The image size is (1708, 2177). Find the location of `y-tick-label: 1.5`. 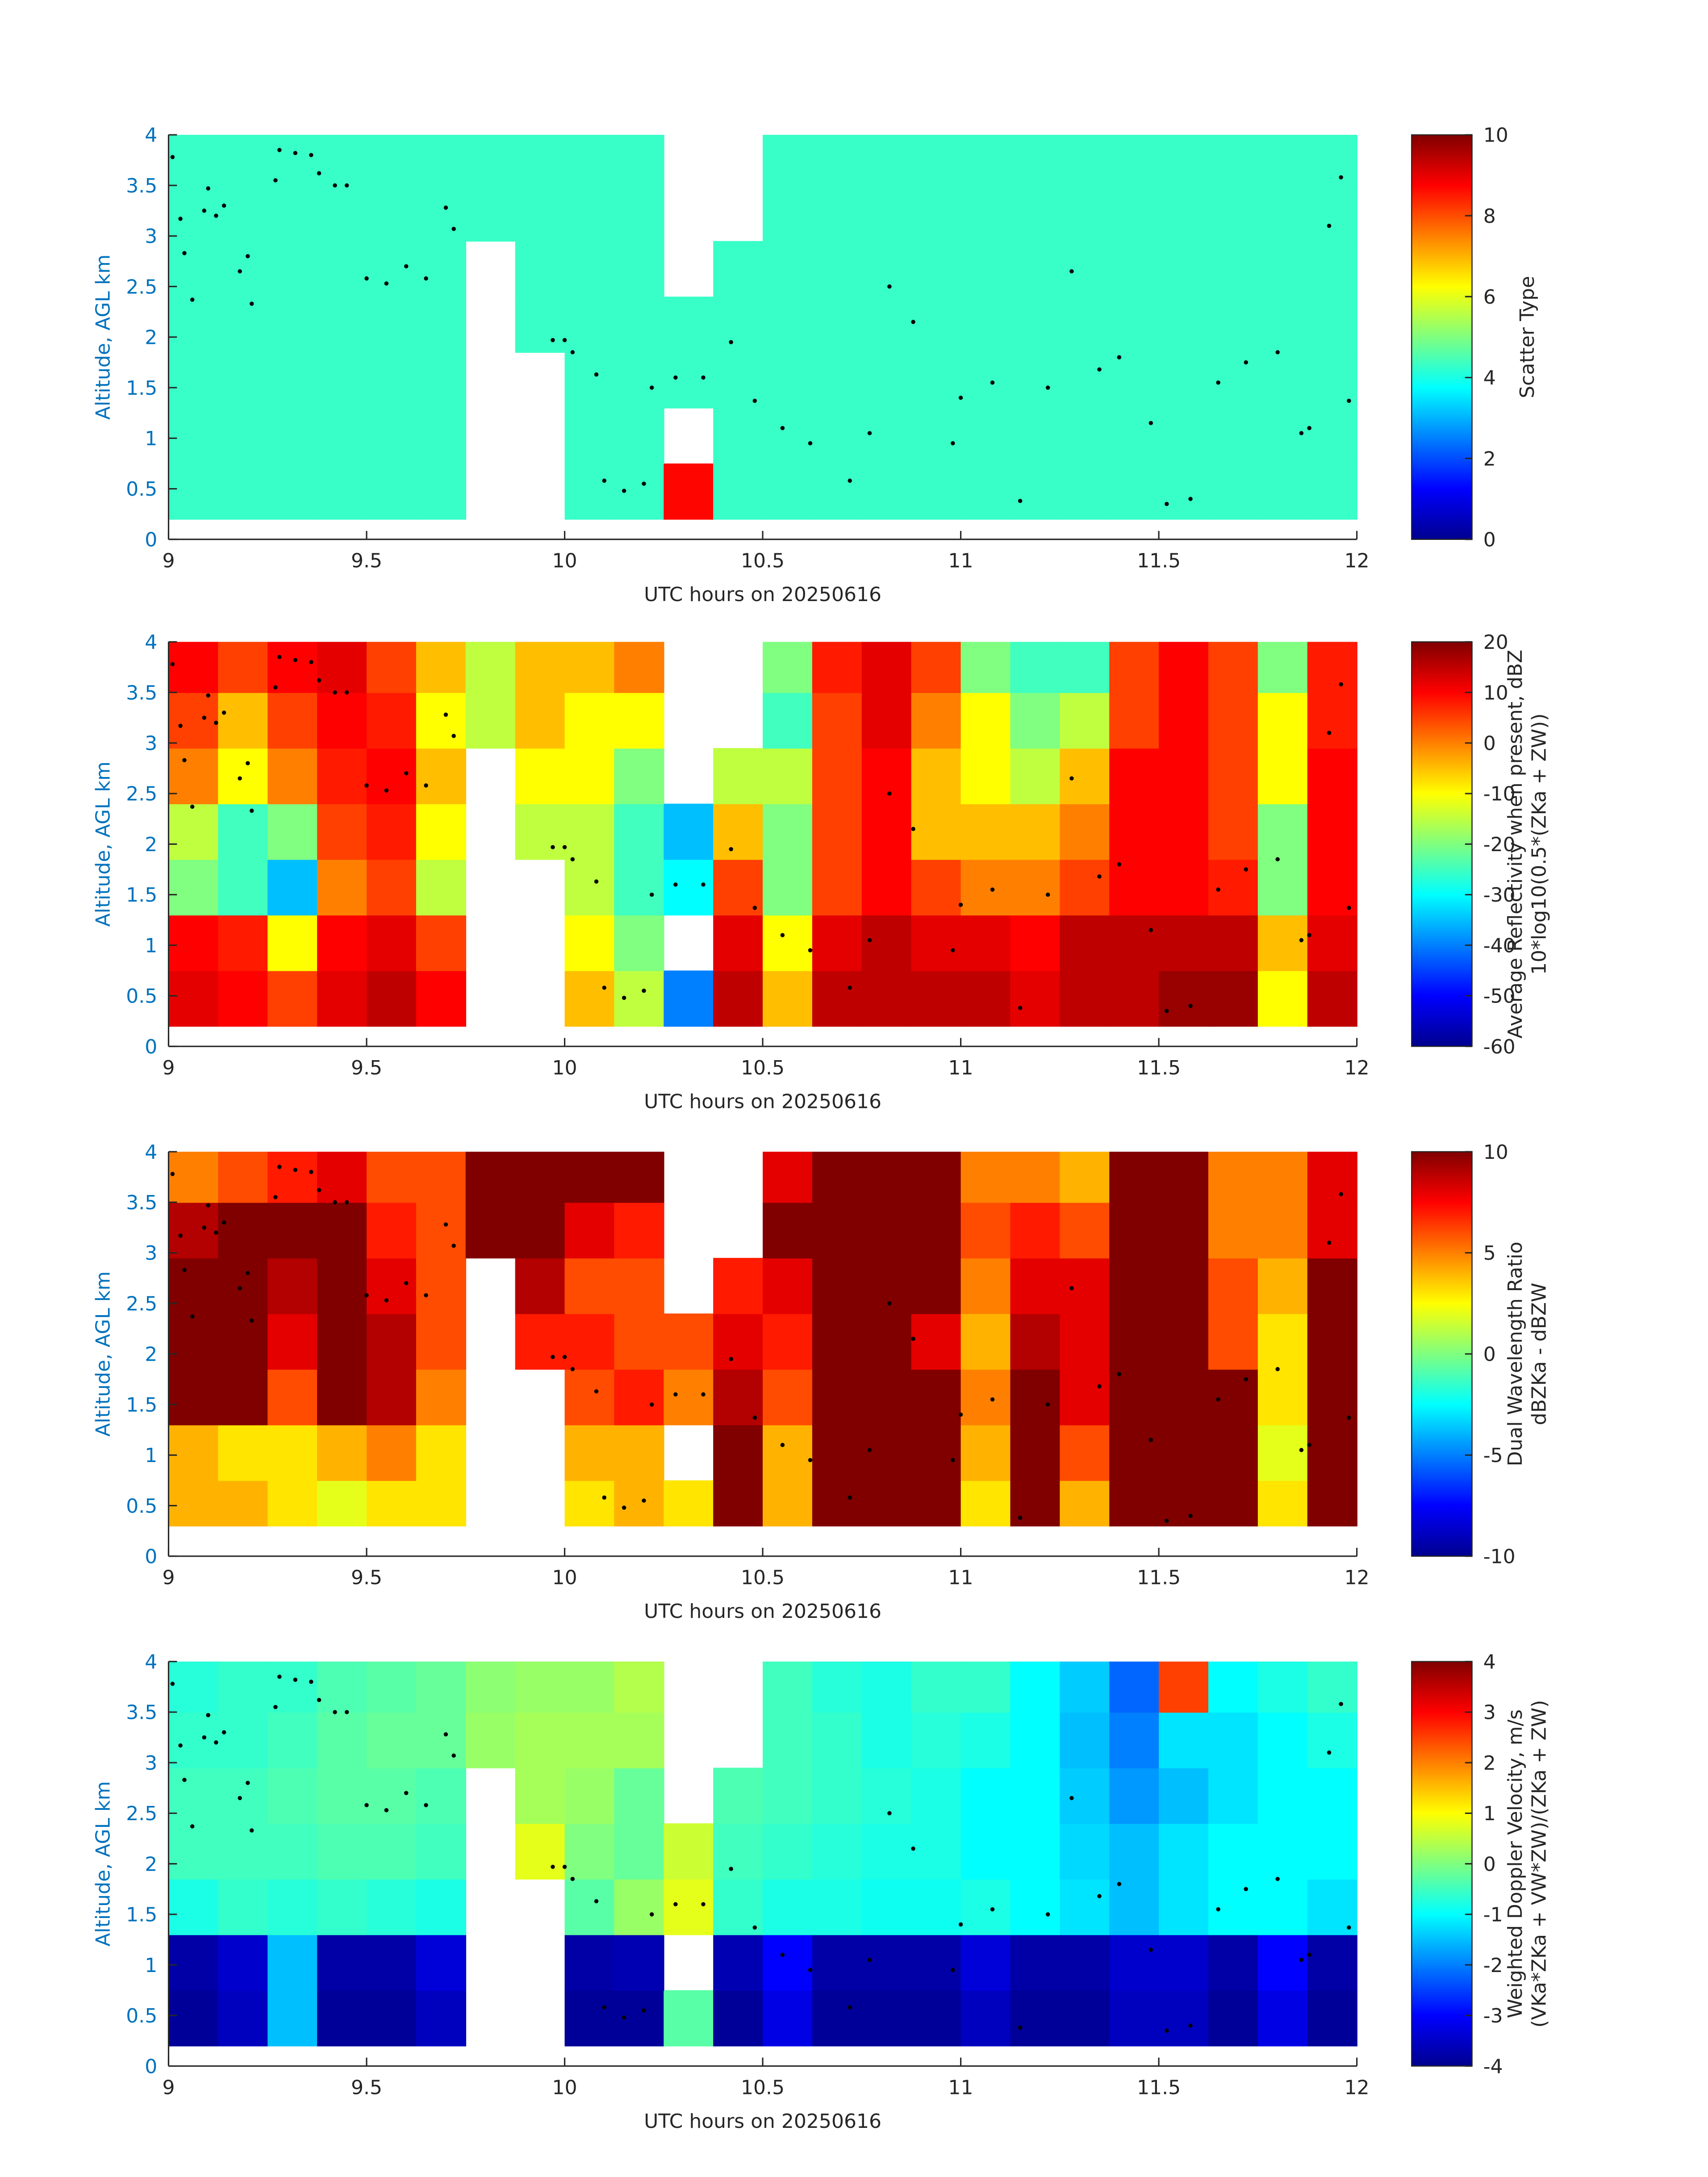

y-tick-label: 1.5 is located at coordinates (141, 1405).